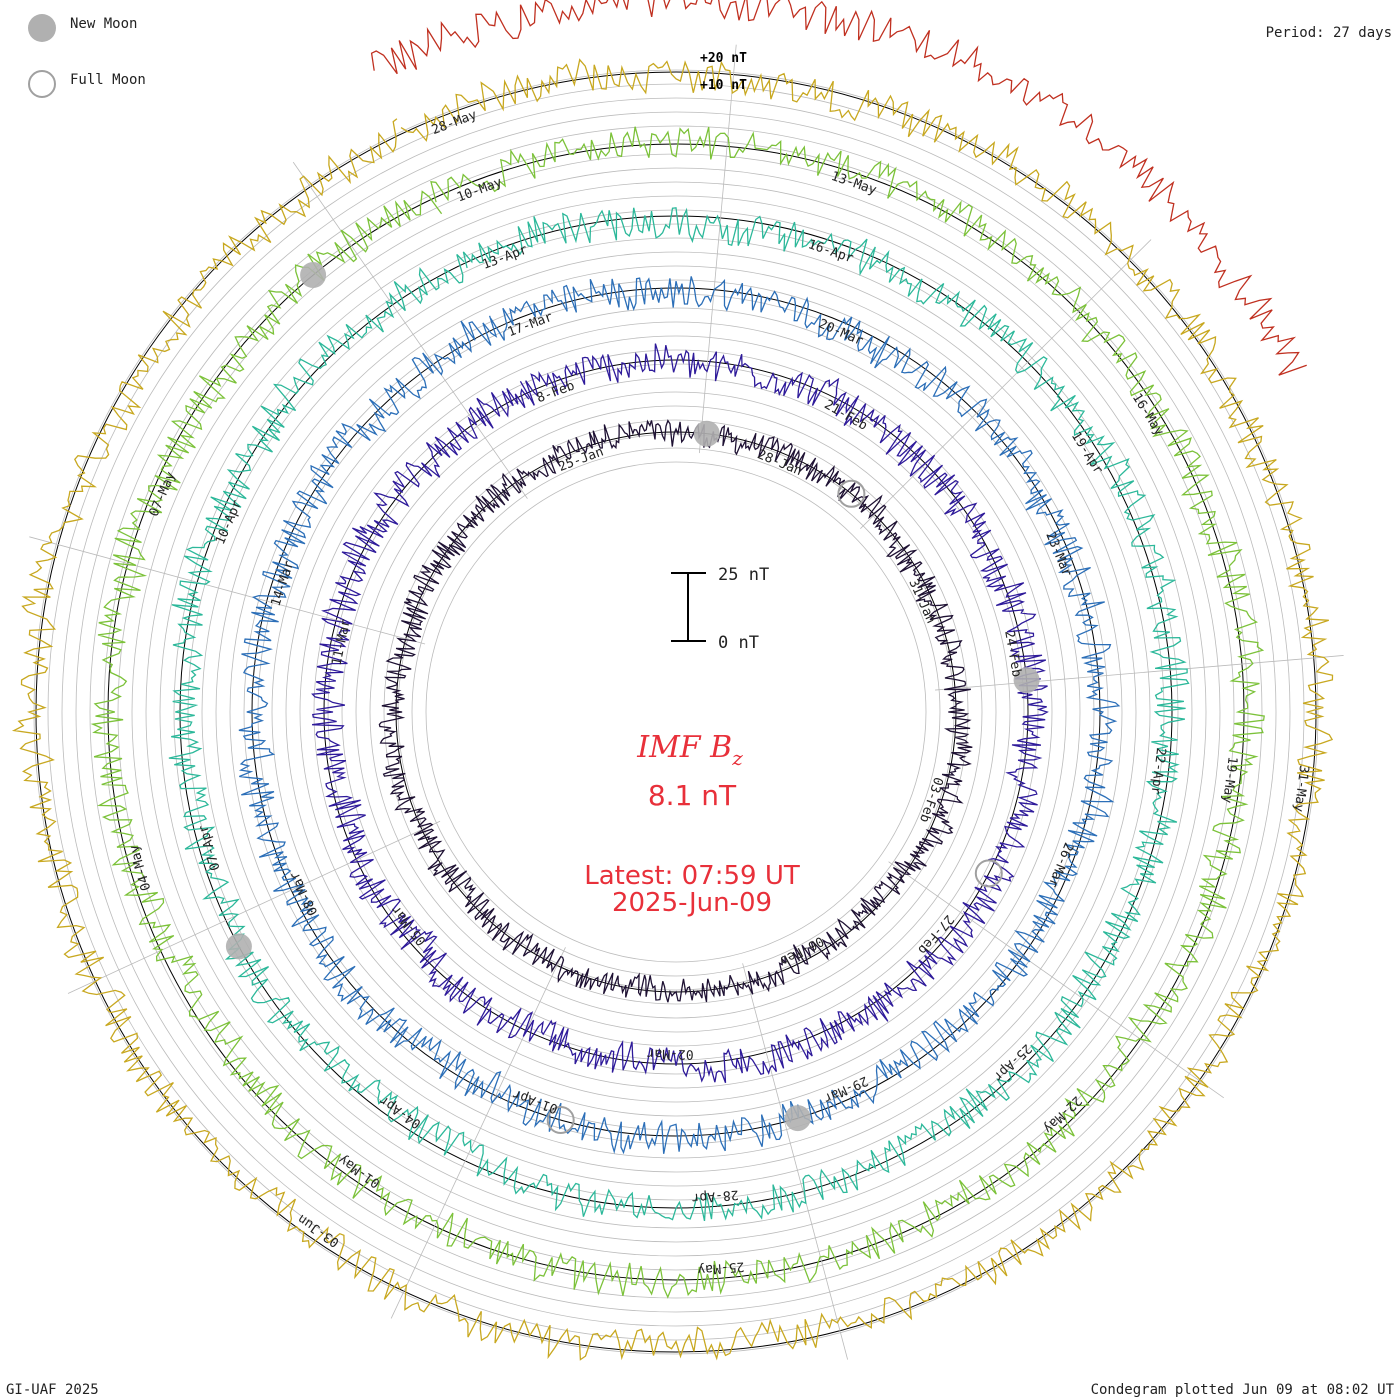 The image size is (1400, 1400). Describe the element at coordinates (738, 643) in the screenshot. I see `scale-bar-bottom-label: 0 nT` at that location.